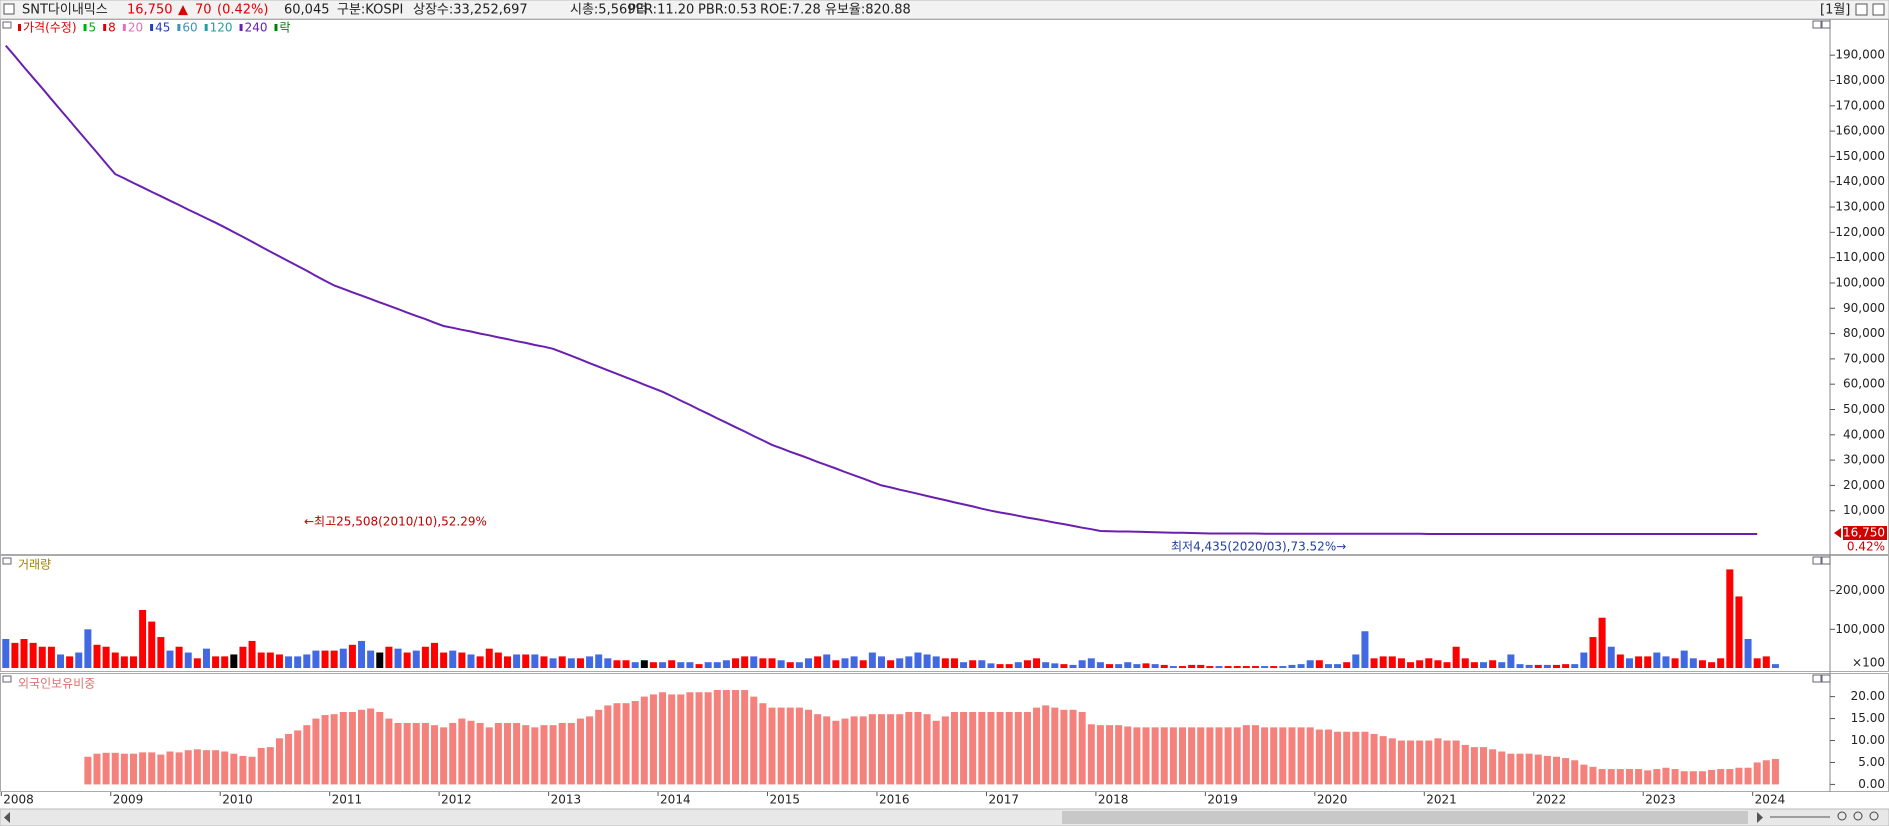 The width and height of the screenshot is (1889, 826). What do you see at coordinates (1861, 9) in the screenshot?
I see `maximize-button` at bounding box center [1861, 9].